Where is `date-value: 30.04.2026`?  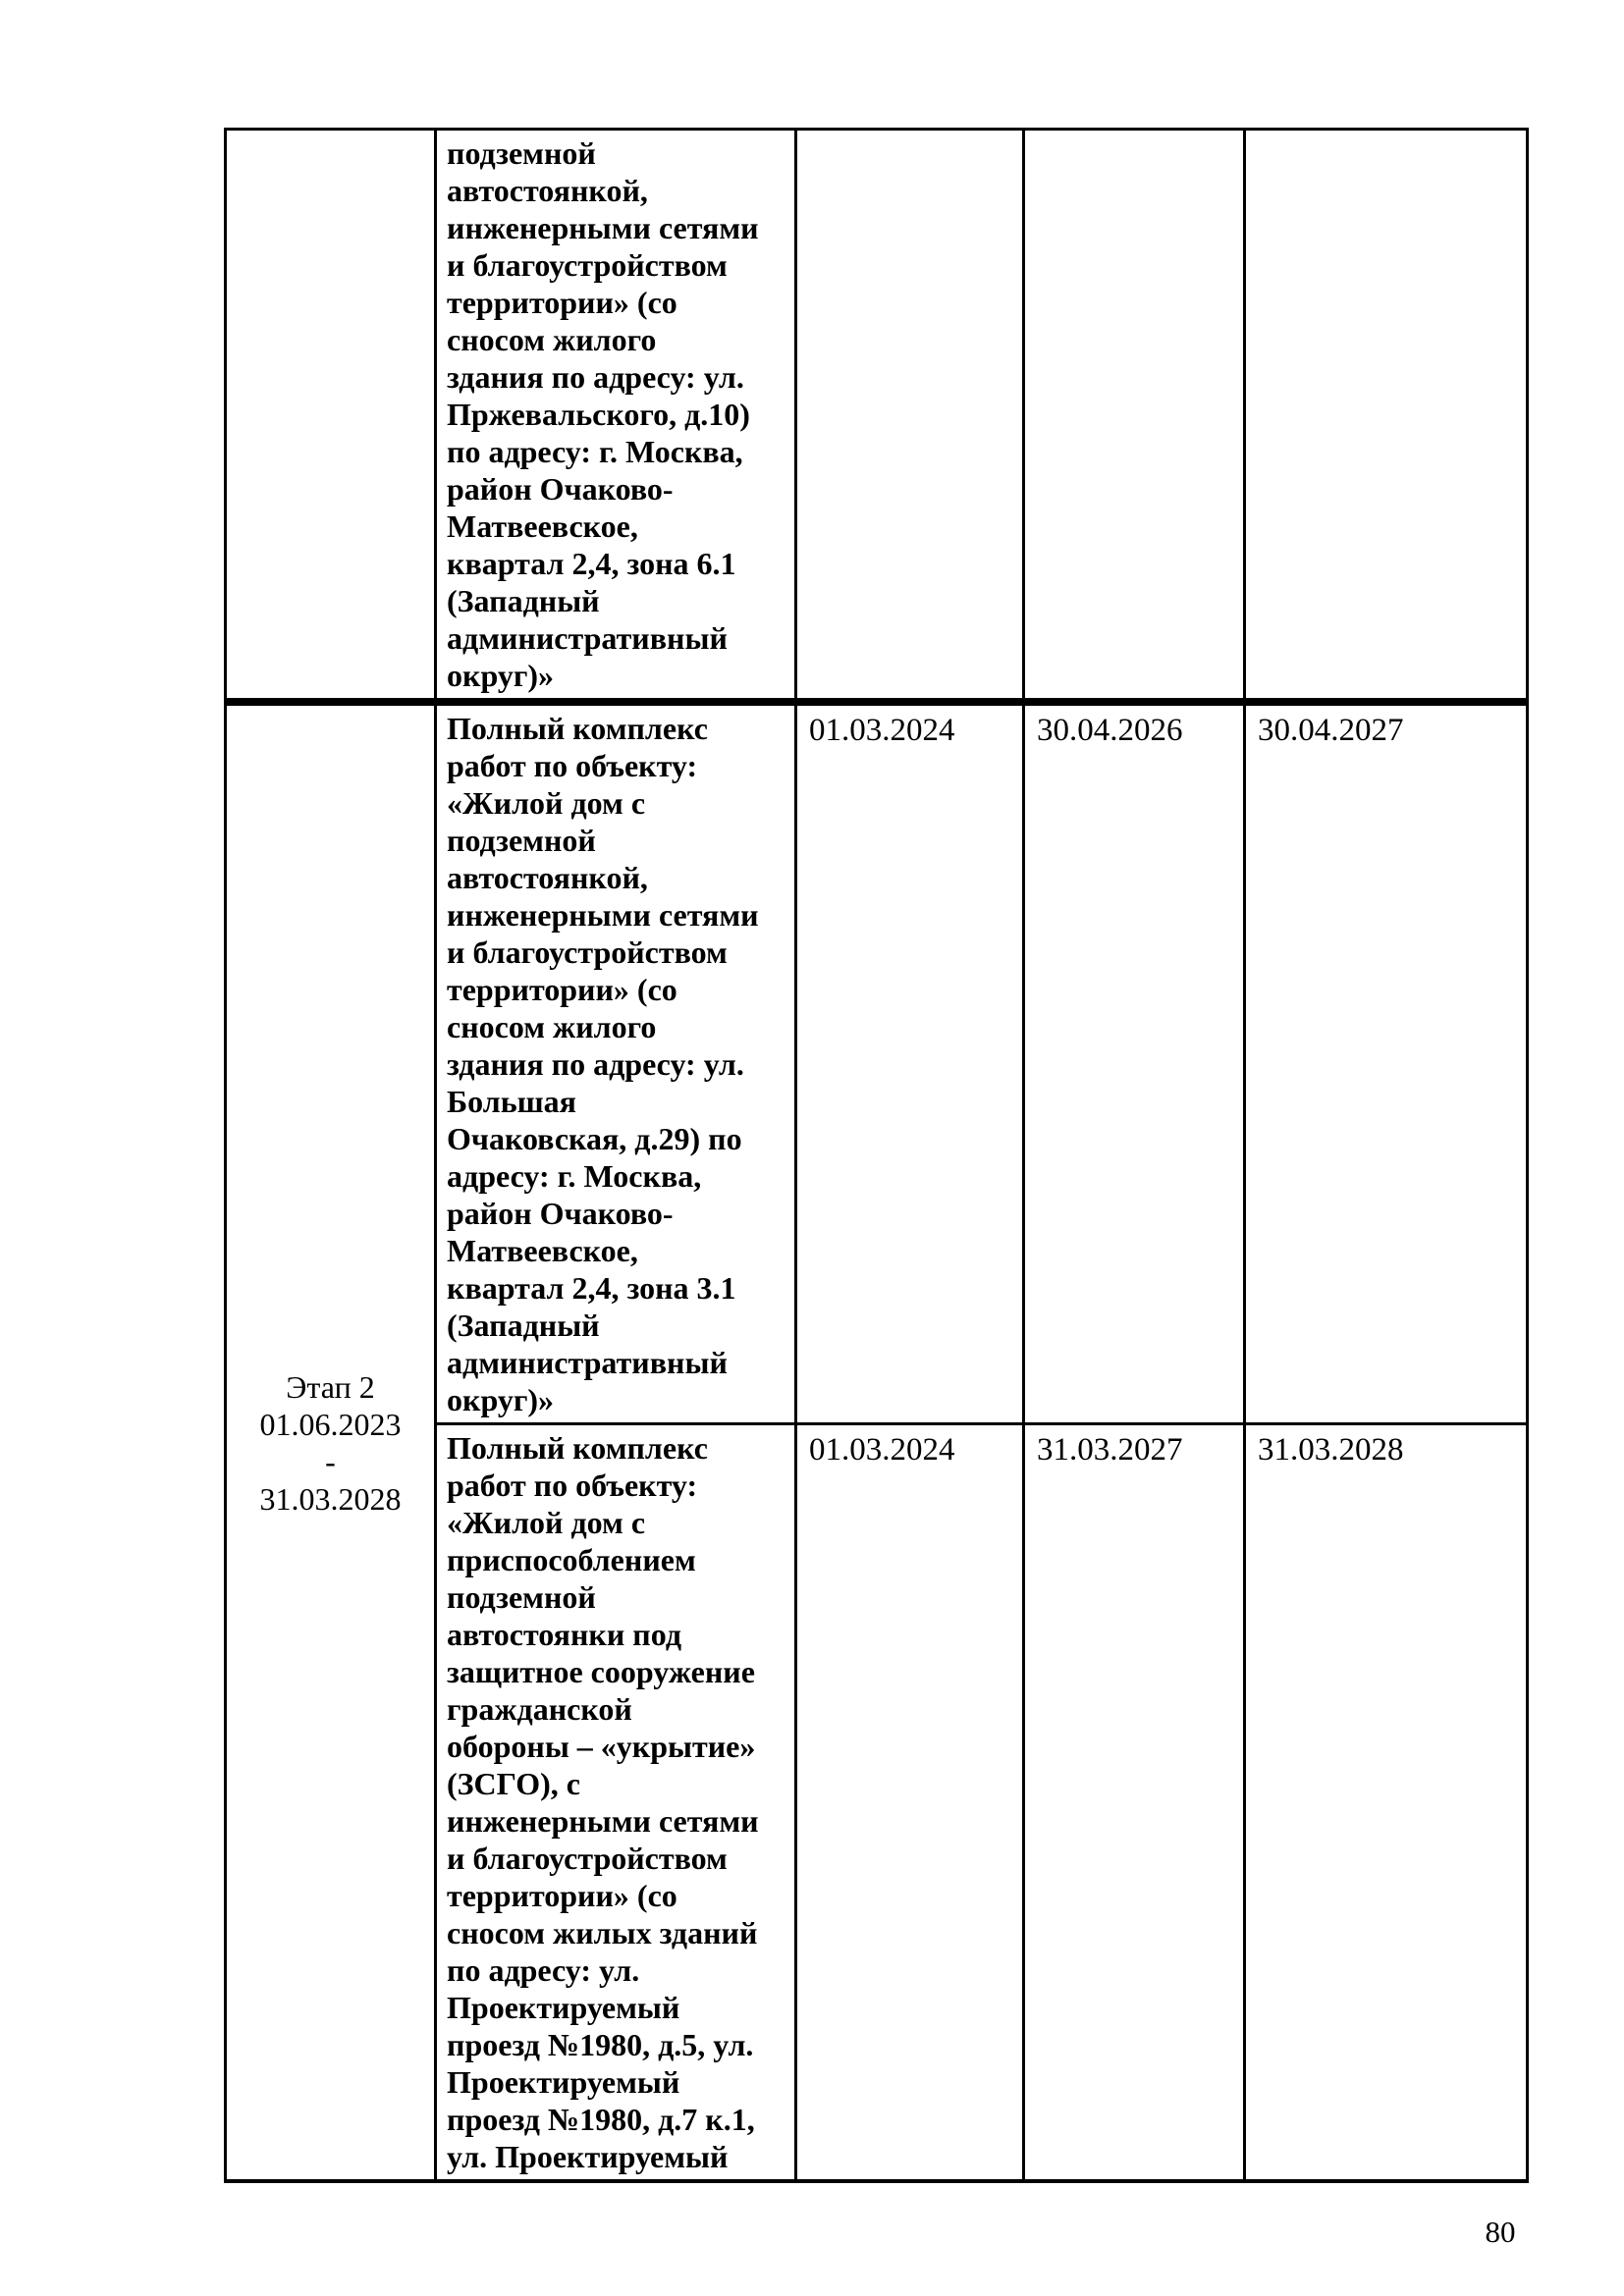
date-value: 30.04.2026 is located at coordinates (1110, 731).